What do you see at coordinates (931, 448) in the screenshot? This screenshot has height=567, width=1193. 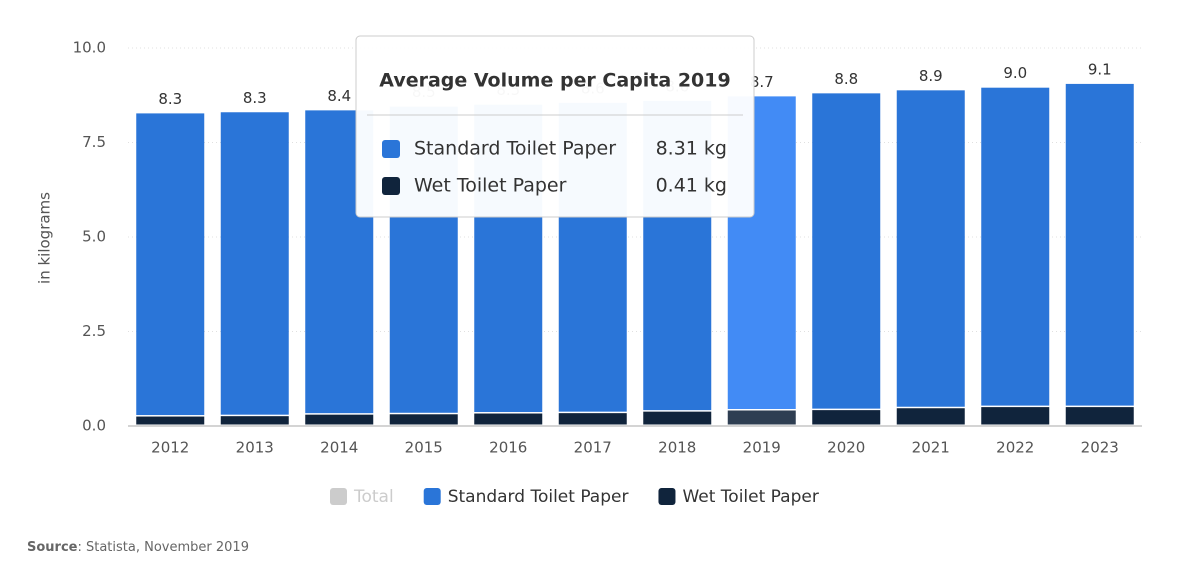 I see `x-tick-label: 2021` at bounding box center [931, 448].